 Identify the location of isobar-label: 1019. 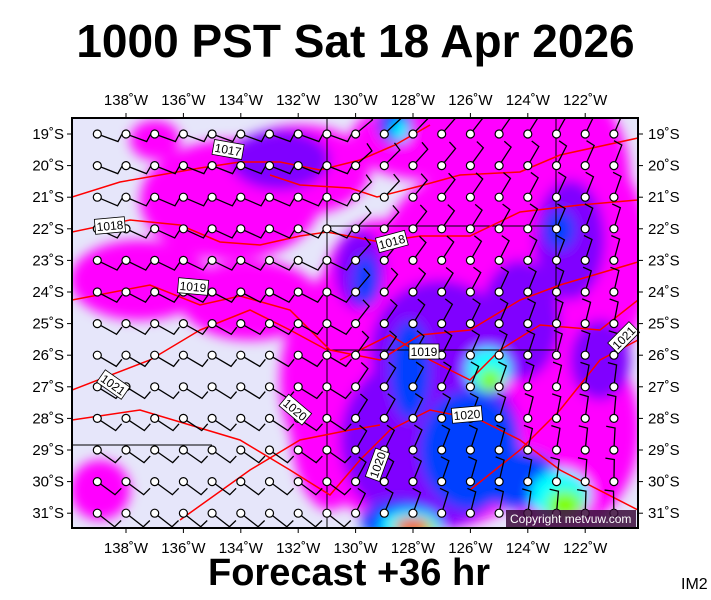
(424, 351).